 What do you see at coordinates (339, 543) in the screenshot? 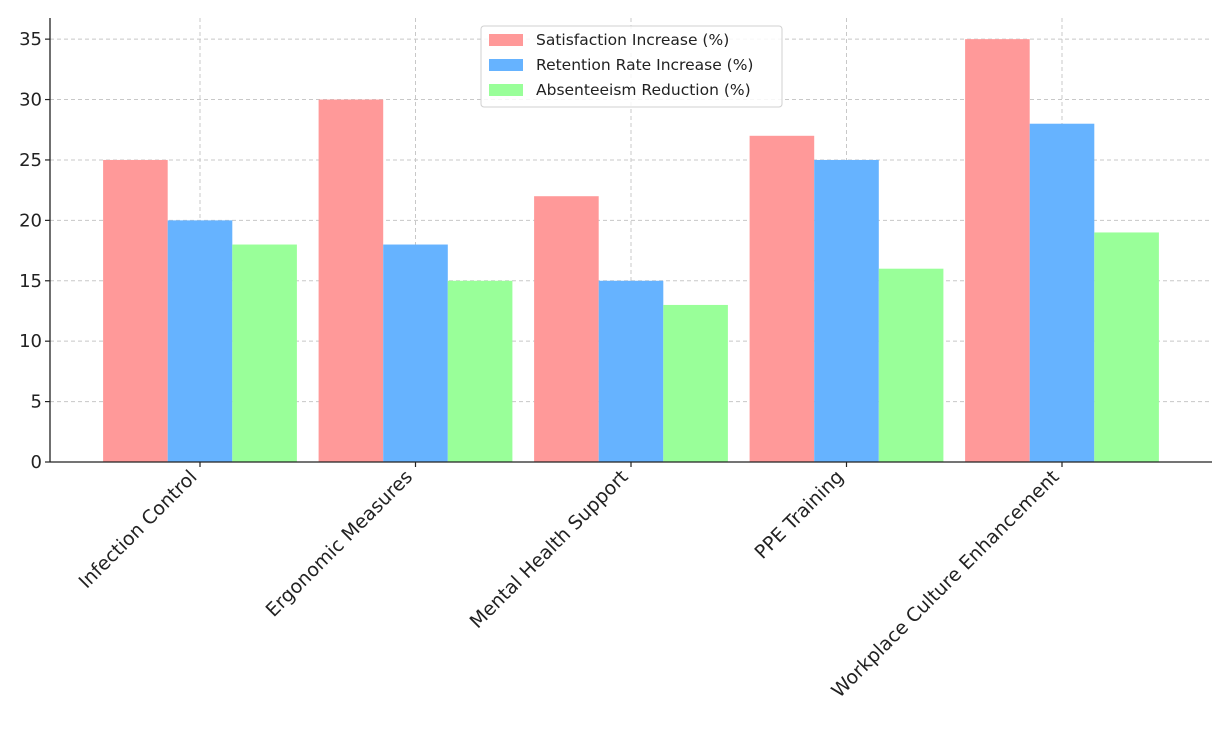
I see `x-tick-label: Ergonomic Measures` at bounding box center [339, 543].